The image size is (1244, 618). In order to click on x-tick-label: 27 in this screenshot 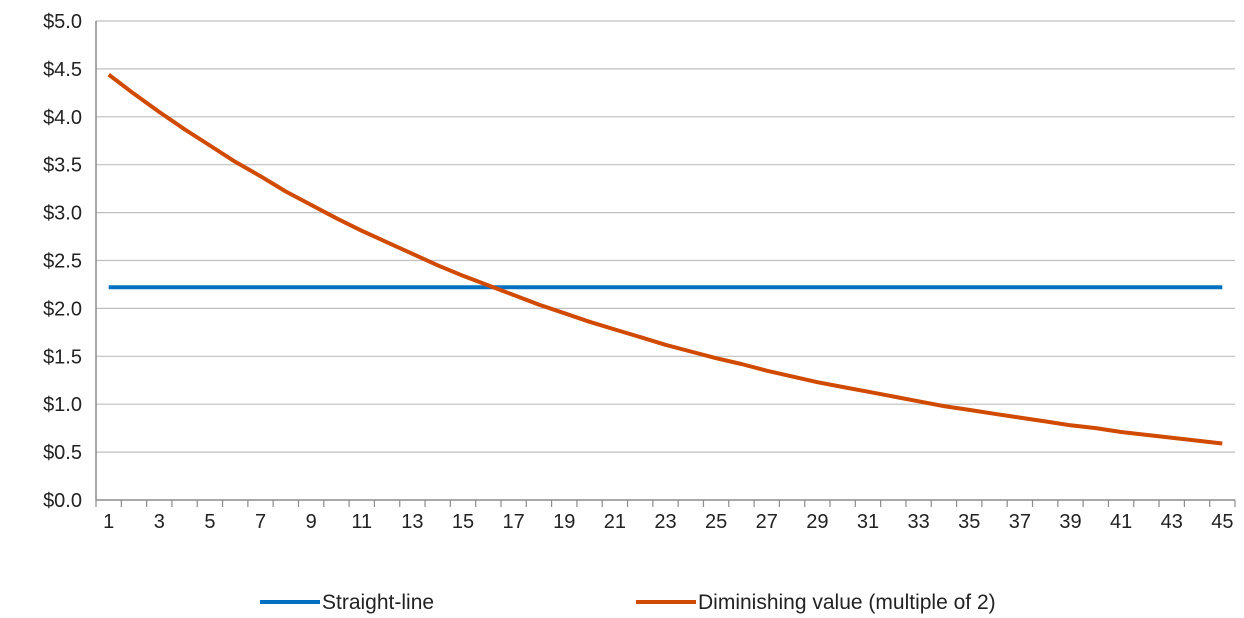, I will do `click(767, 522)`.